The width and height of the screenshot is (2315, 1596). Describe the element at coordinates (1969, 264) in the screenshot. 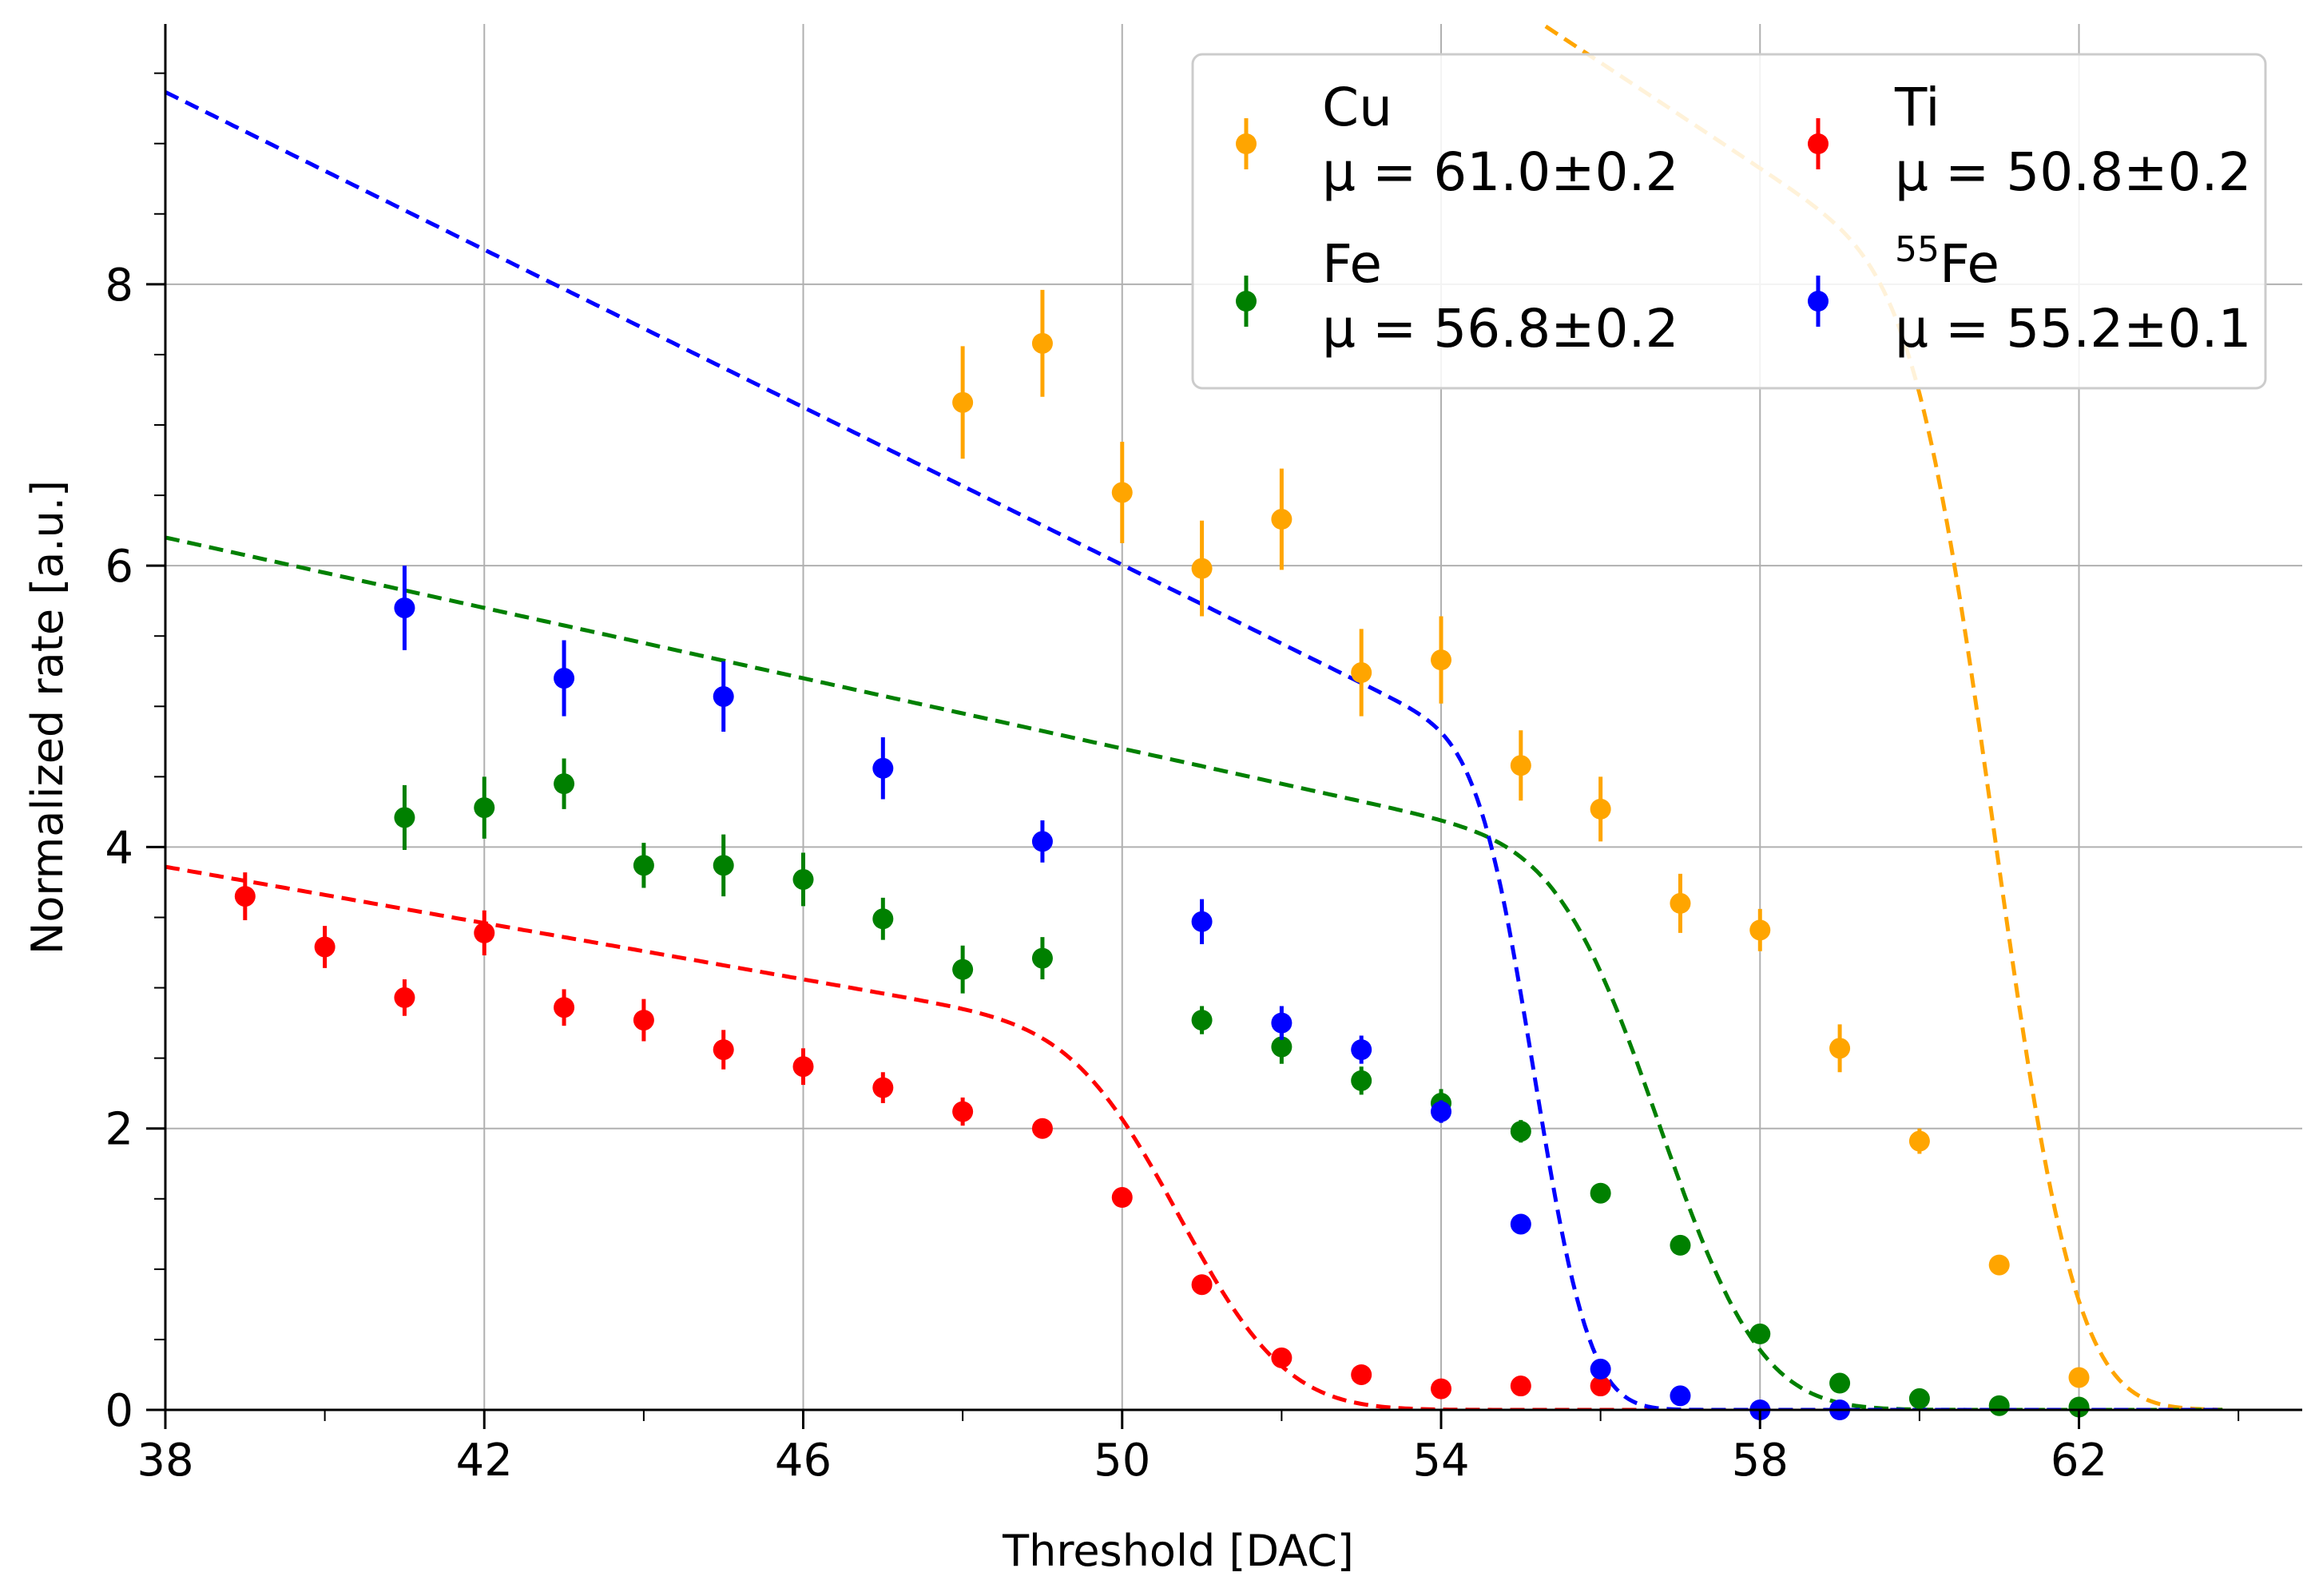

I see `legend-55fe-base: Fe` at that location.